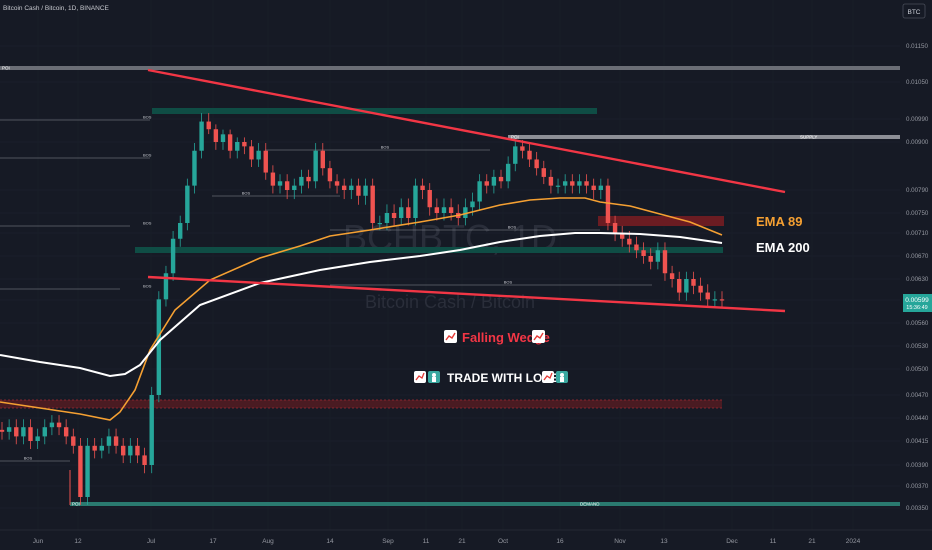  I want to click on price-tick-label: 0.00750, so click(917, 213).